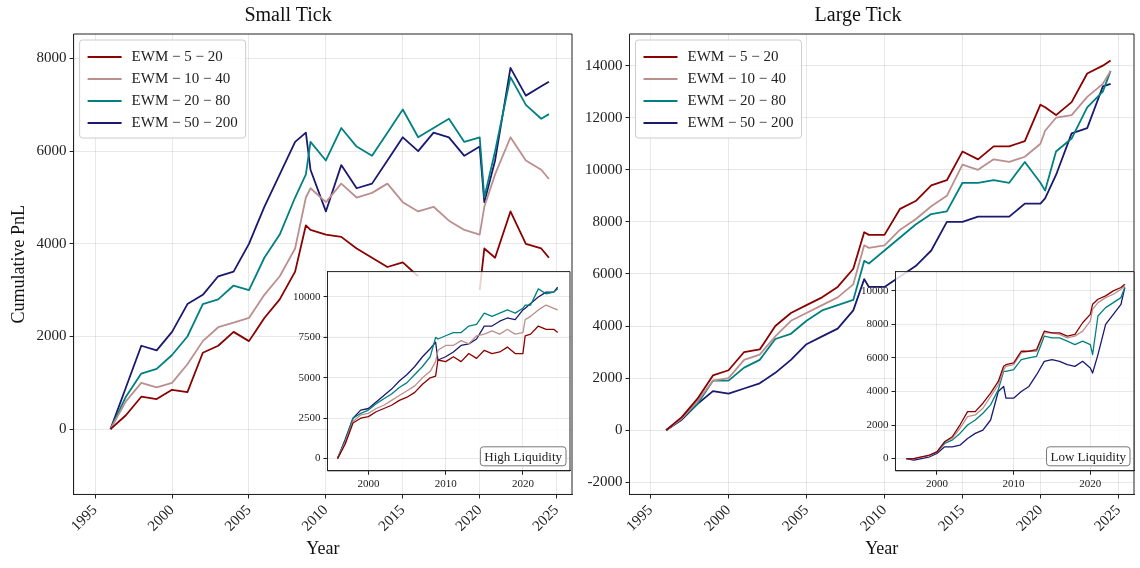  I want to click on chart-title: Large Tick, so click(858, 15).